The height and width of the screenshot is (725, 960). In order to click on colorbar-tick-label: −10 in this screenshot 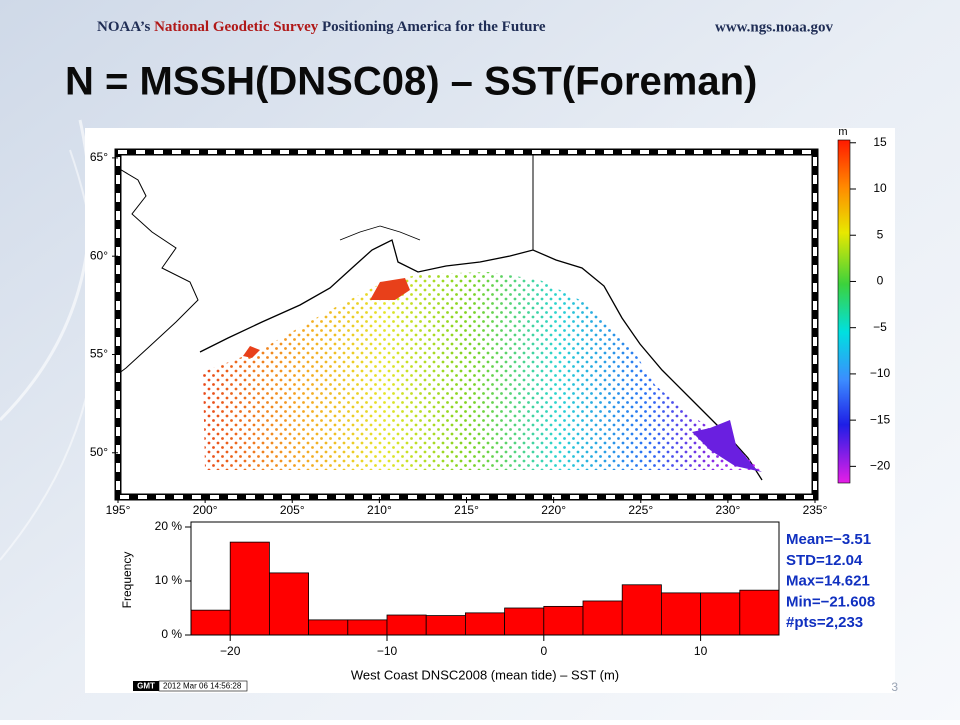, I will do `click(880, 373)`.